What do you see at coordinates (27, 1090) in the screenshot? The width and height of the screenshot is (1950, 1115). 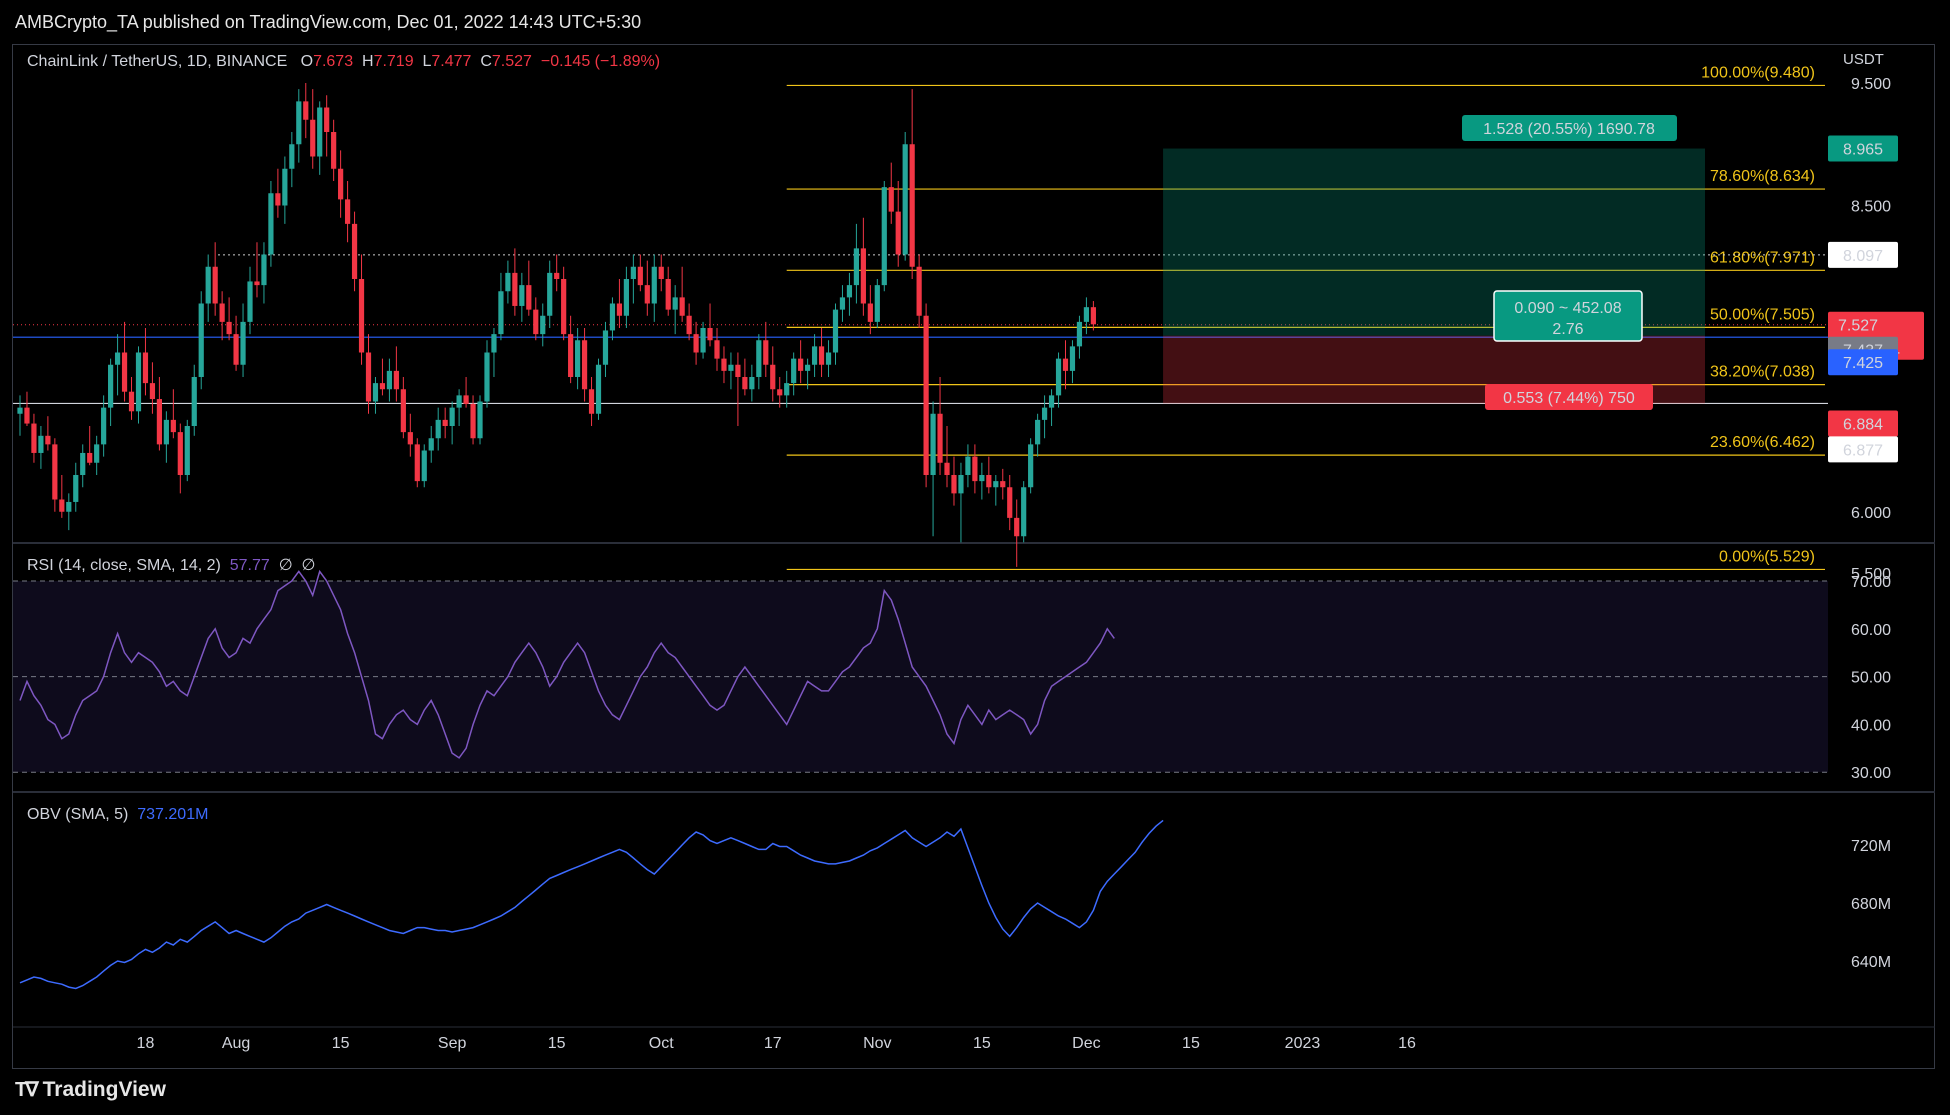 I see `tradingview-logo-icon: T∇` at bounding box center [27, 1090].